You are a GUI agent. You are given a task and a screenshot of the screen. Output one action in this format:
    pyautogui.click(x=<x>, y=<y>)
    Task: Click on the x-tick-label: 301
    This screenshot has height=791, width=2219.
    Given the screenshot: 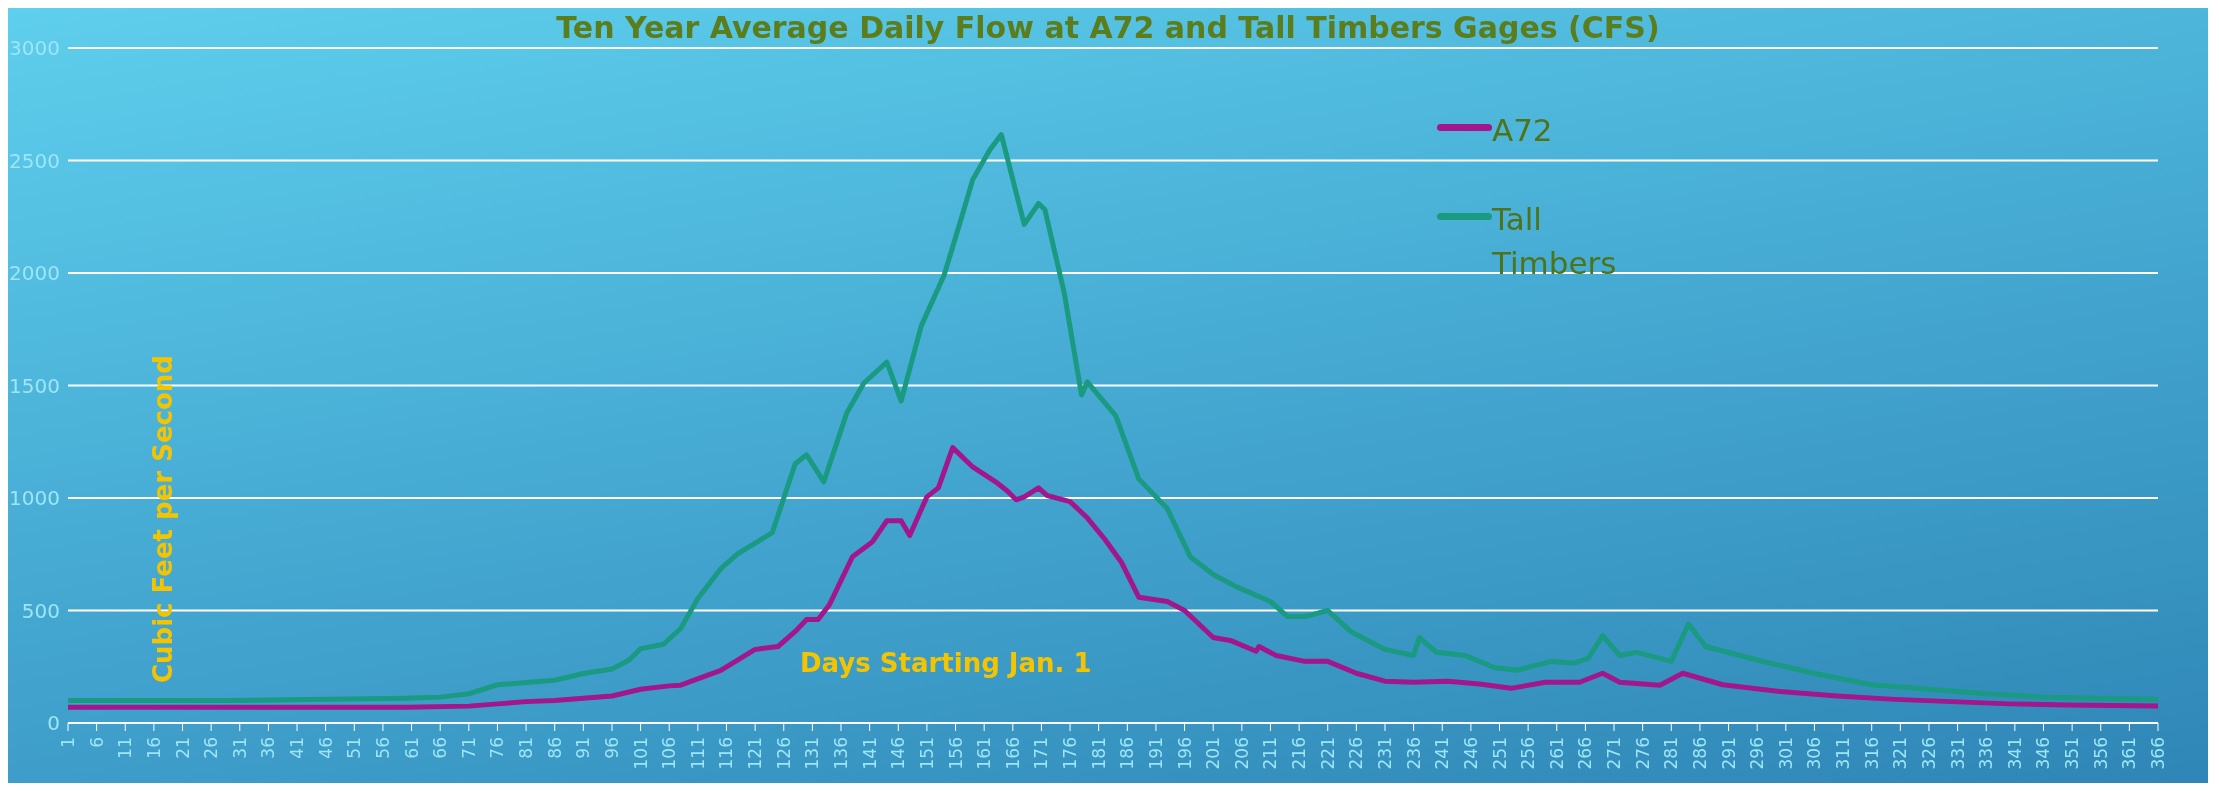 What is the action you would take?
    pyautogui.click(x=1785, y=753)
    